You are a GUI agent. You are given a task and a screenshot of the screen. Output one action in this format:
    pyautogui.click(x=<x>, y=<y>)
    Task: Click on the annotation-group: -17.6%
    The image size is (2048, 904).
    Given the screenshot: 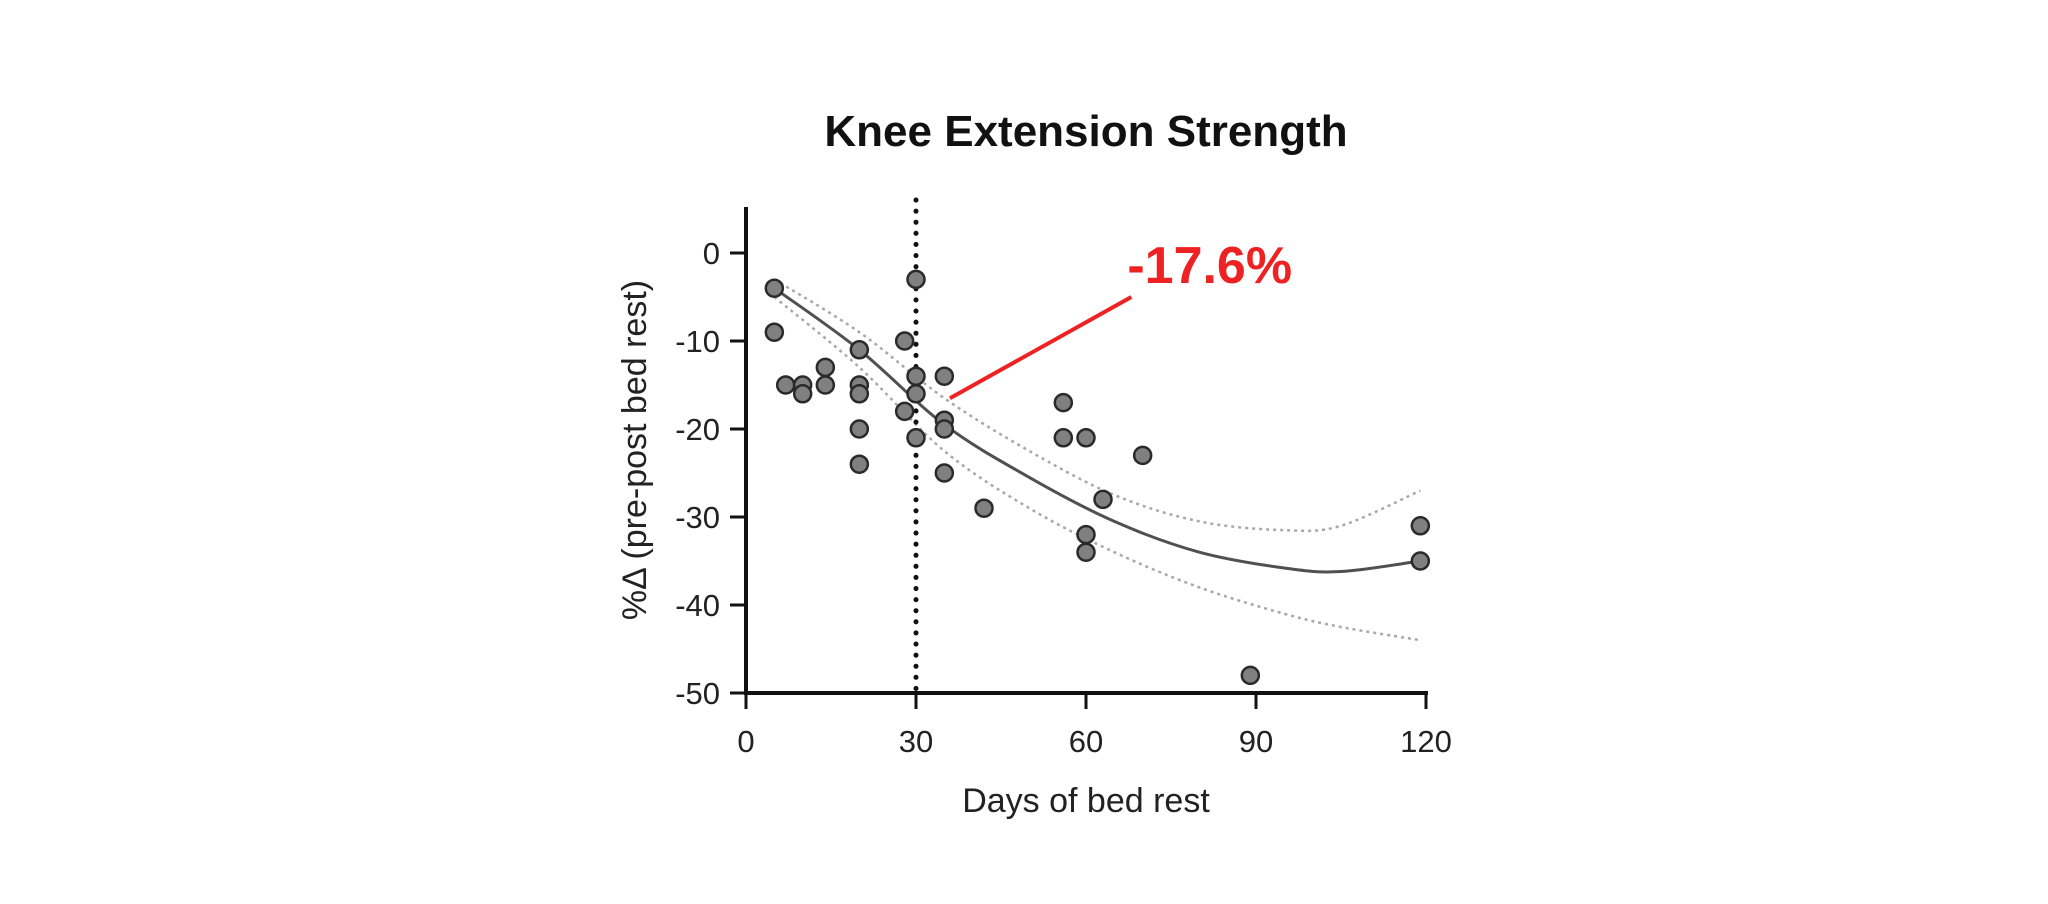 What is the action you would take?
    pyautogui.click(x=1120, y=318)
    